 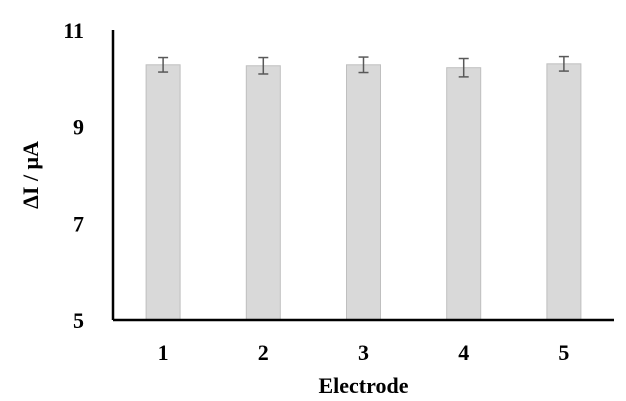 I want to click on y-tick-label: 11, so click(x=73, y=30).